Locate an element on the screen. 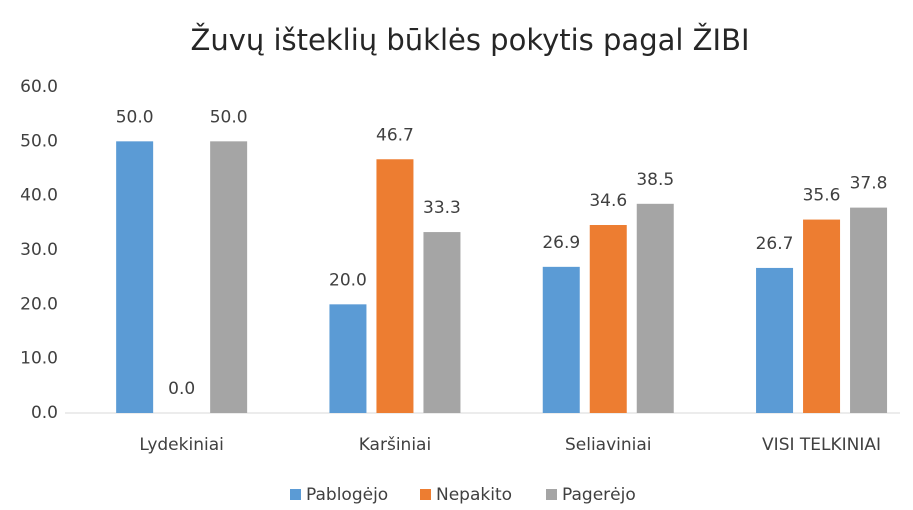 This screenshot has width=913, height=510. data-label: 35.6 is located at coordinates (822, 196).